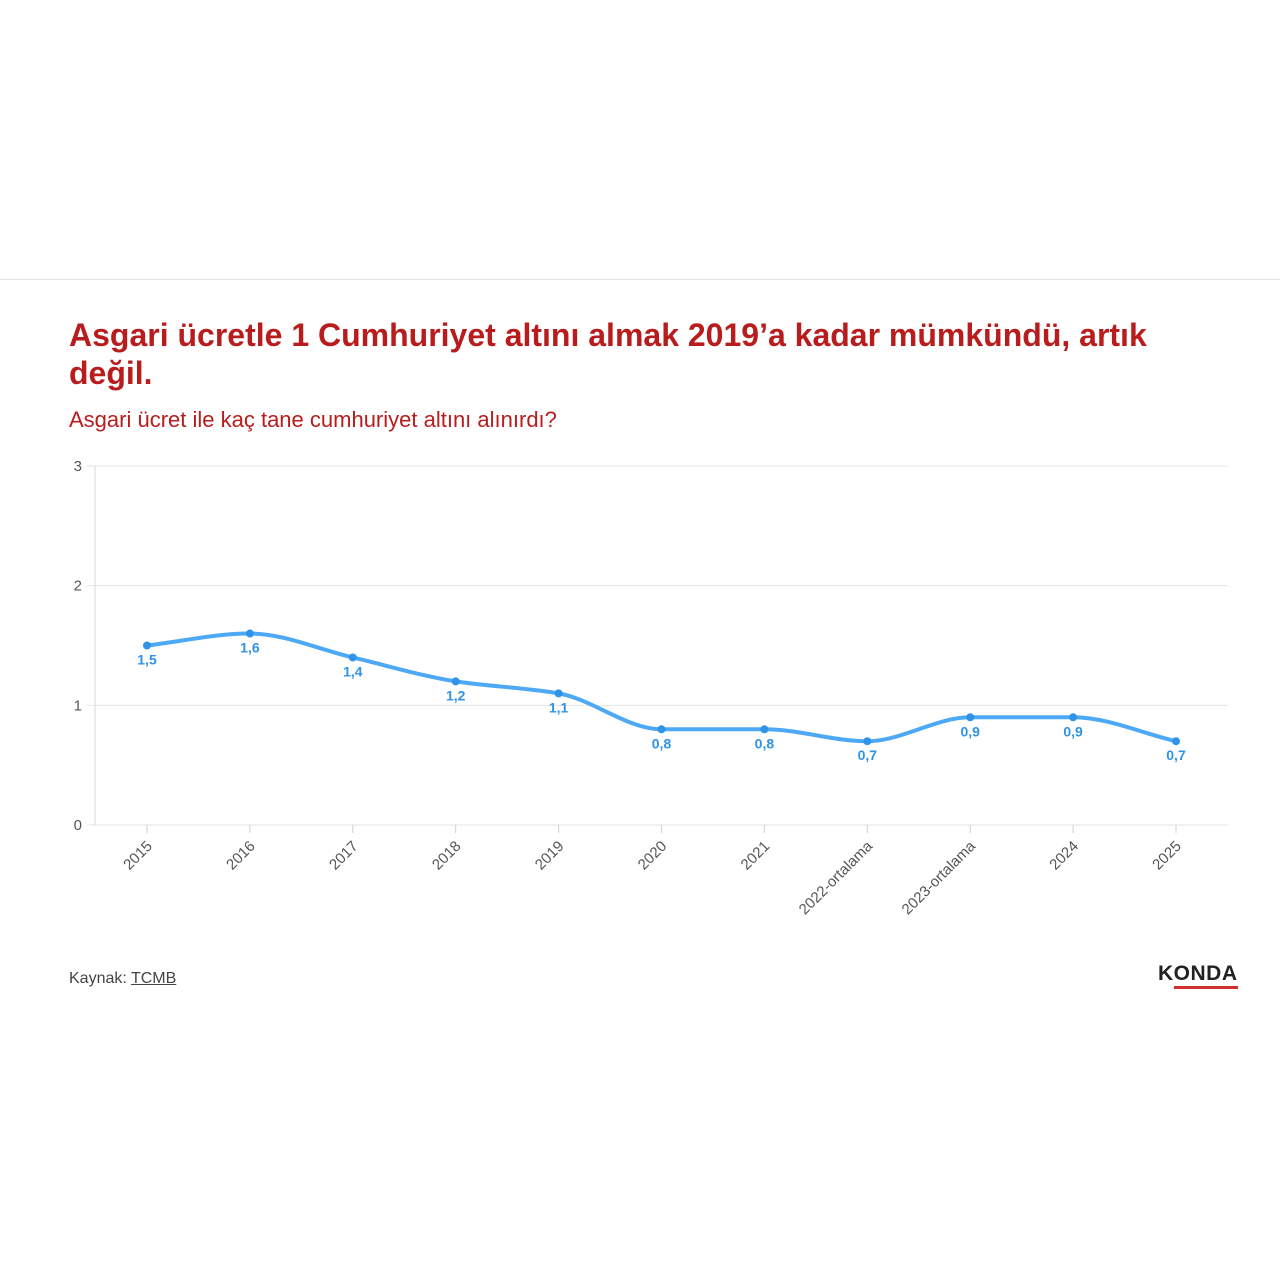  I want to click on logo-bar, so click(1206, 987).